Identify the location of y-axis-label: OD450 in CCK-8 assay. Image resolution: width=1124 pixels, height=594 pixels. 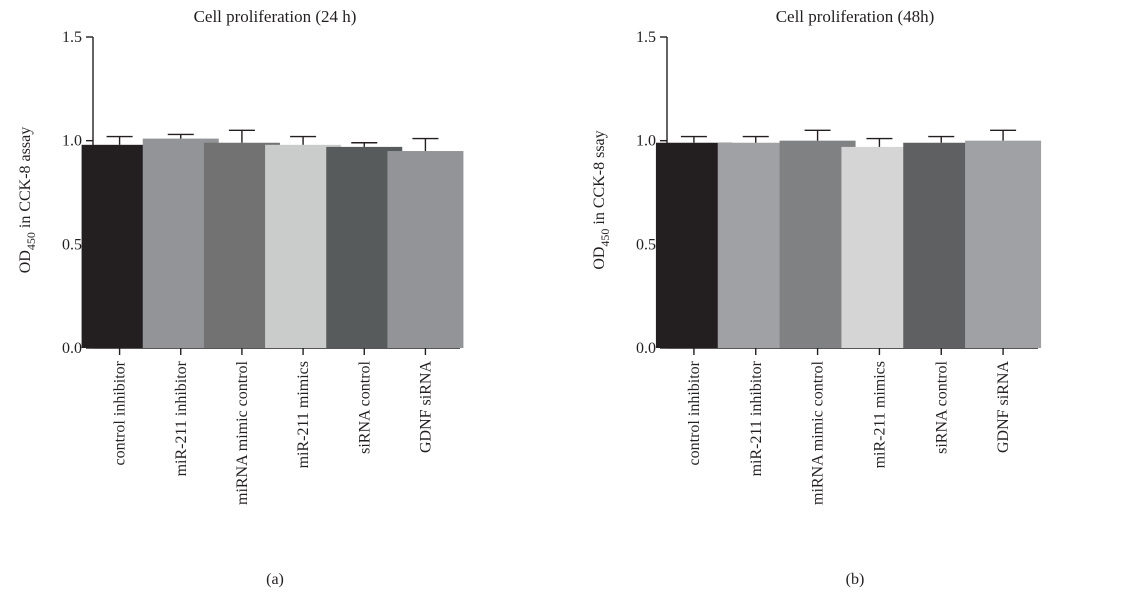
(27, 200).